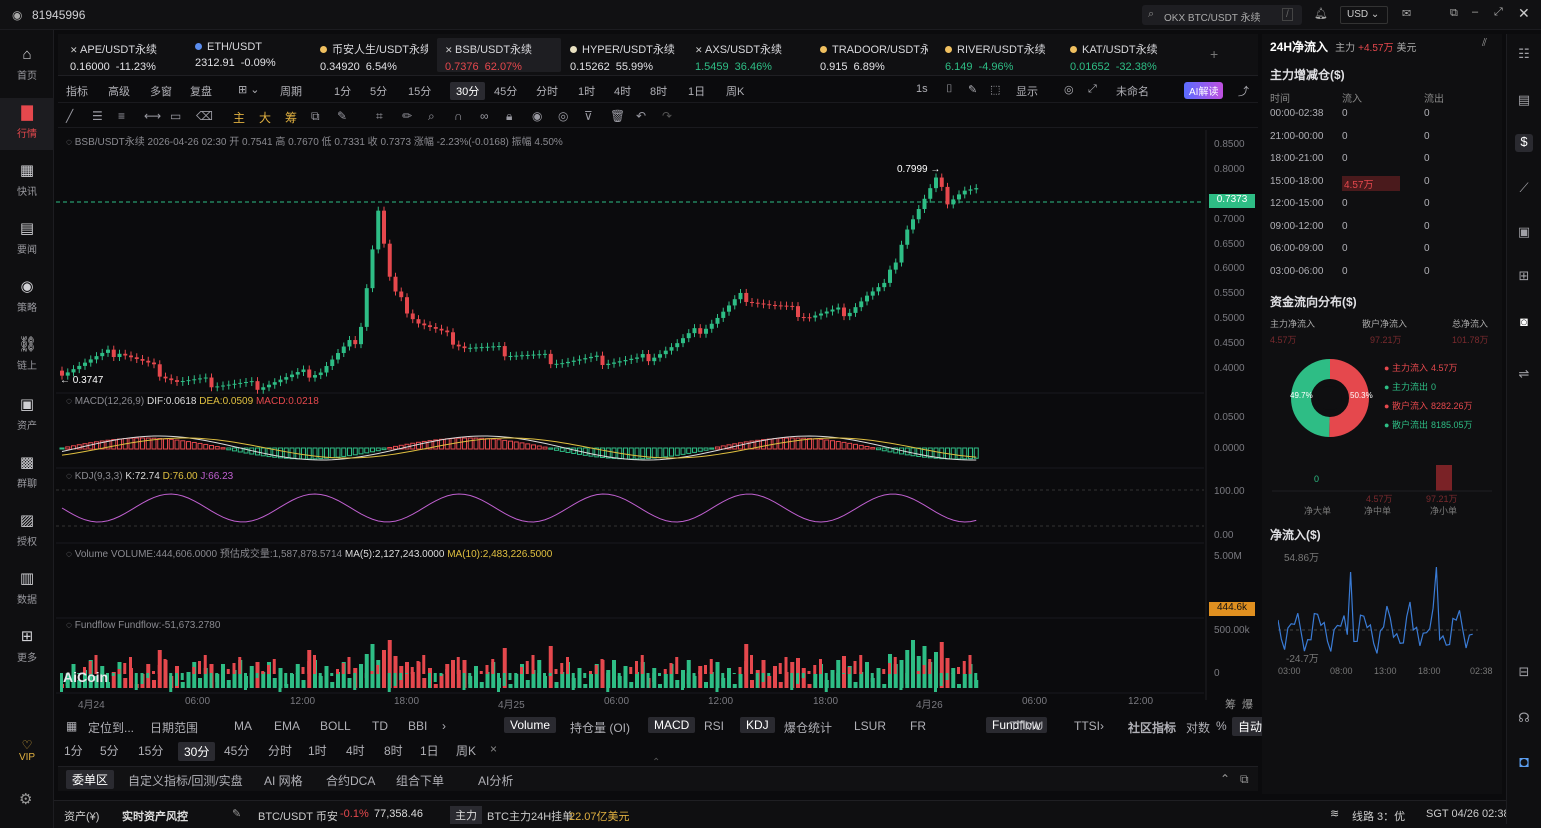  I want to click on brush-icon: ✎, so click(342, 116).